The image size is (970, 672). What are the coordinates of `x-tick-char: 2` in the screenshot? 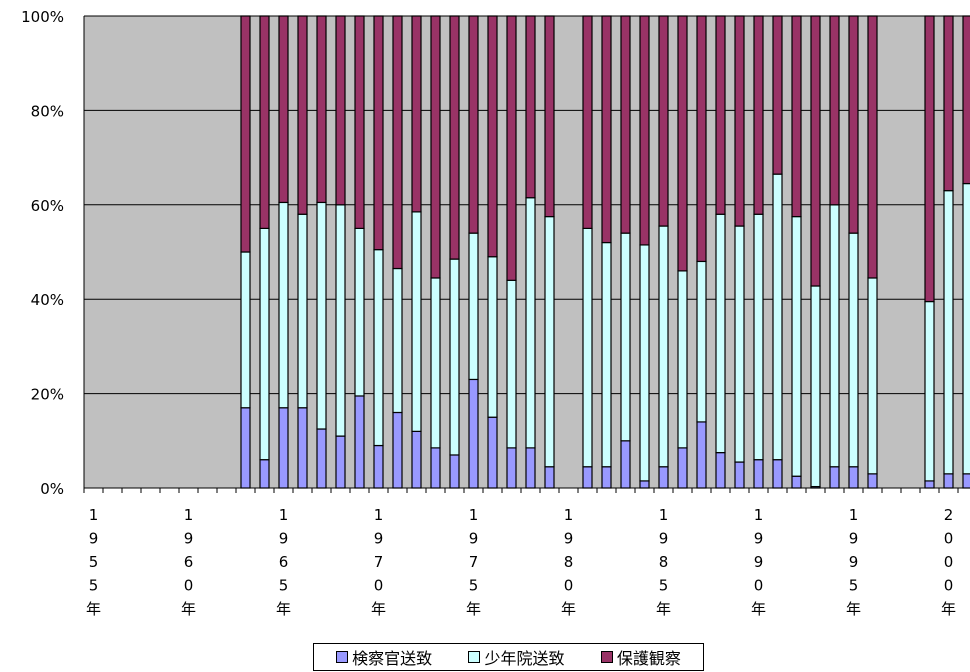 It's located at (949, 515).